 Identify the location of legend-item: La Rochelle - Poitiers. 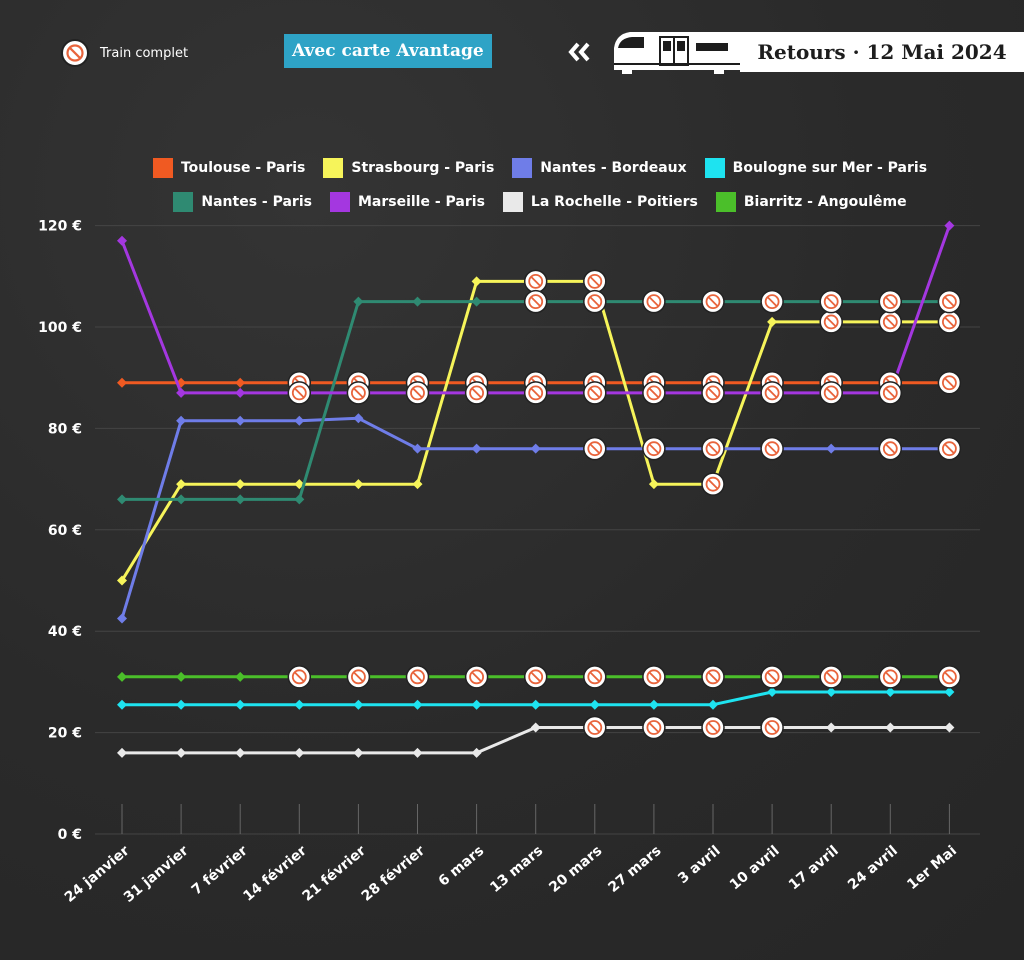
(600, 202).